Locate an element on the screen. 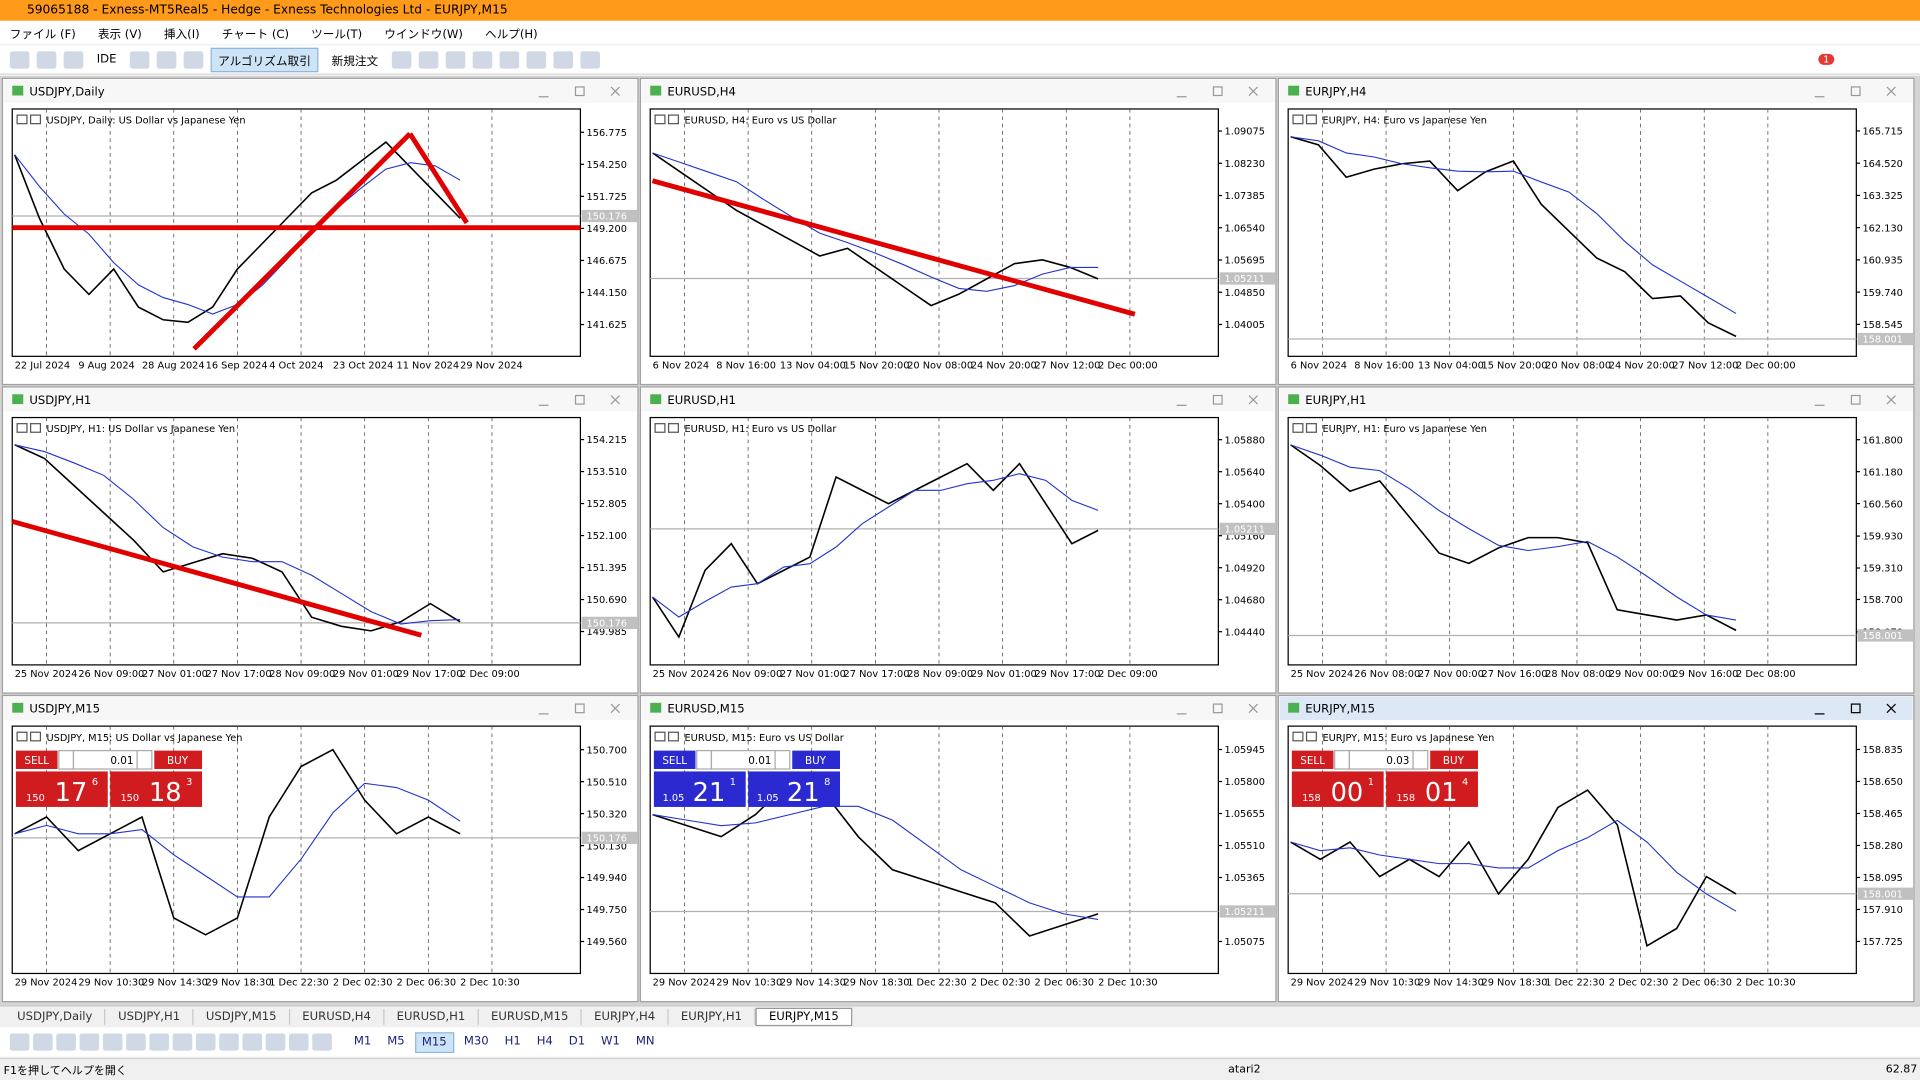 Image resolution: width=1920 pixels, height=1080 pixels. new-order-button: 新規注文 is located at coordinates (355, 61).